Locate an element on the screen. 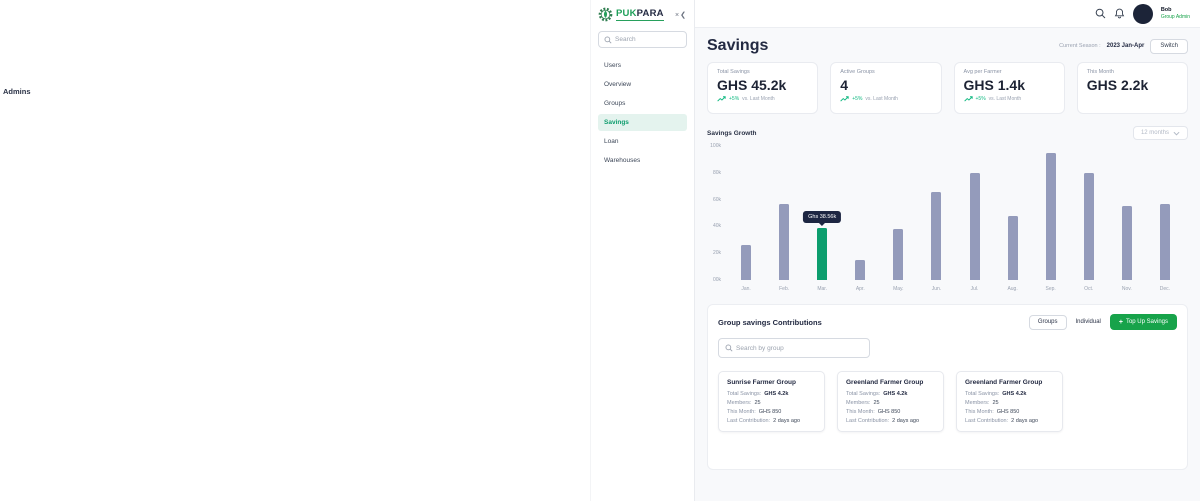 This screenshot has height=501, width=1200. sidebar-item-warehouses: Warehouses is located at coordinates (622, 160).